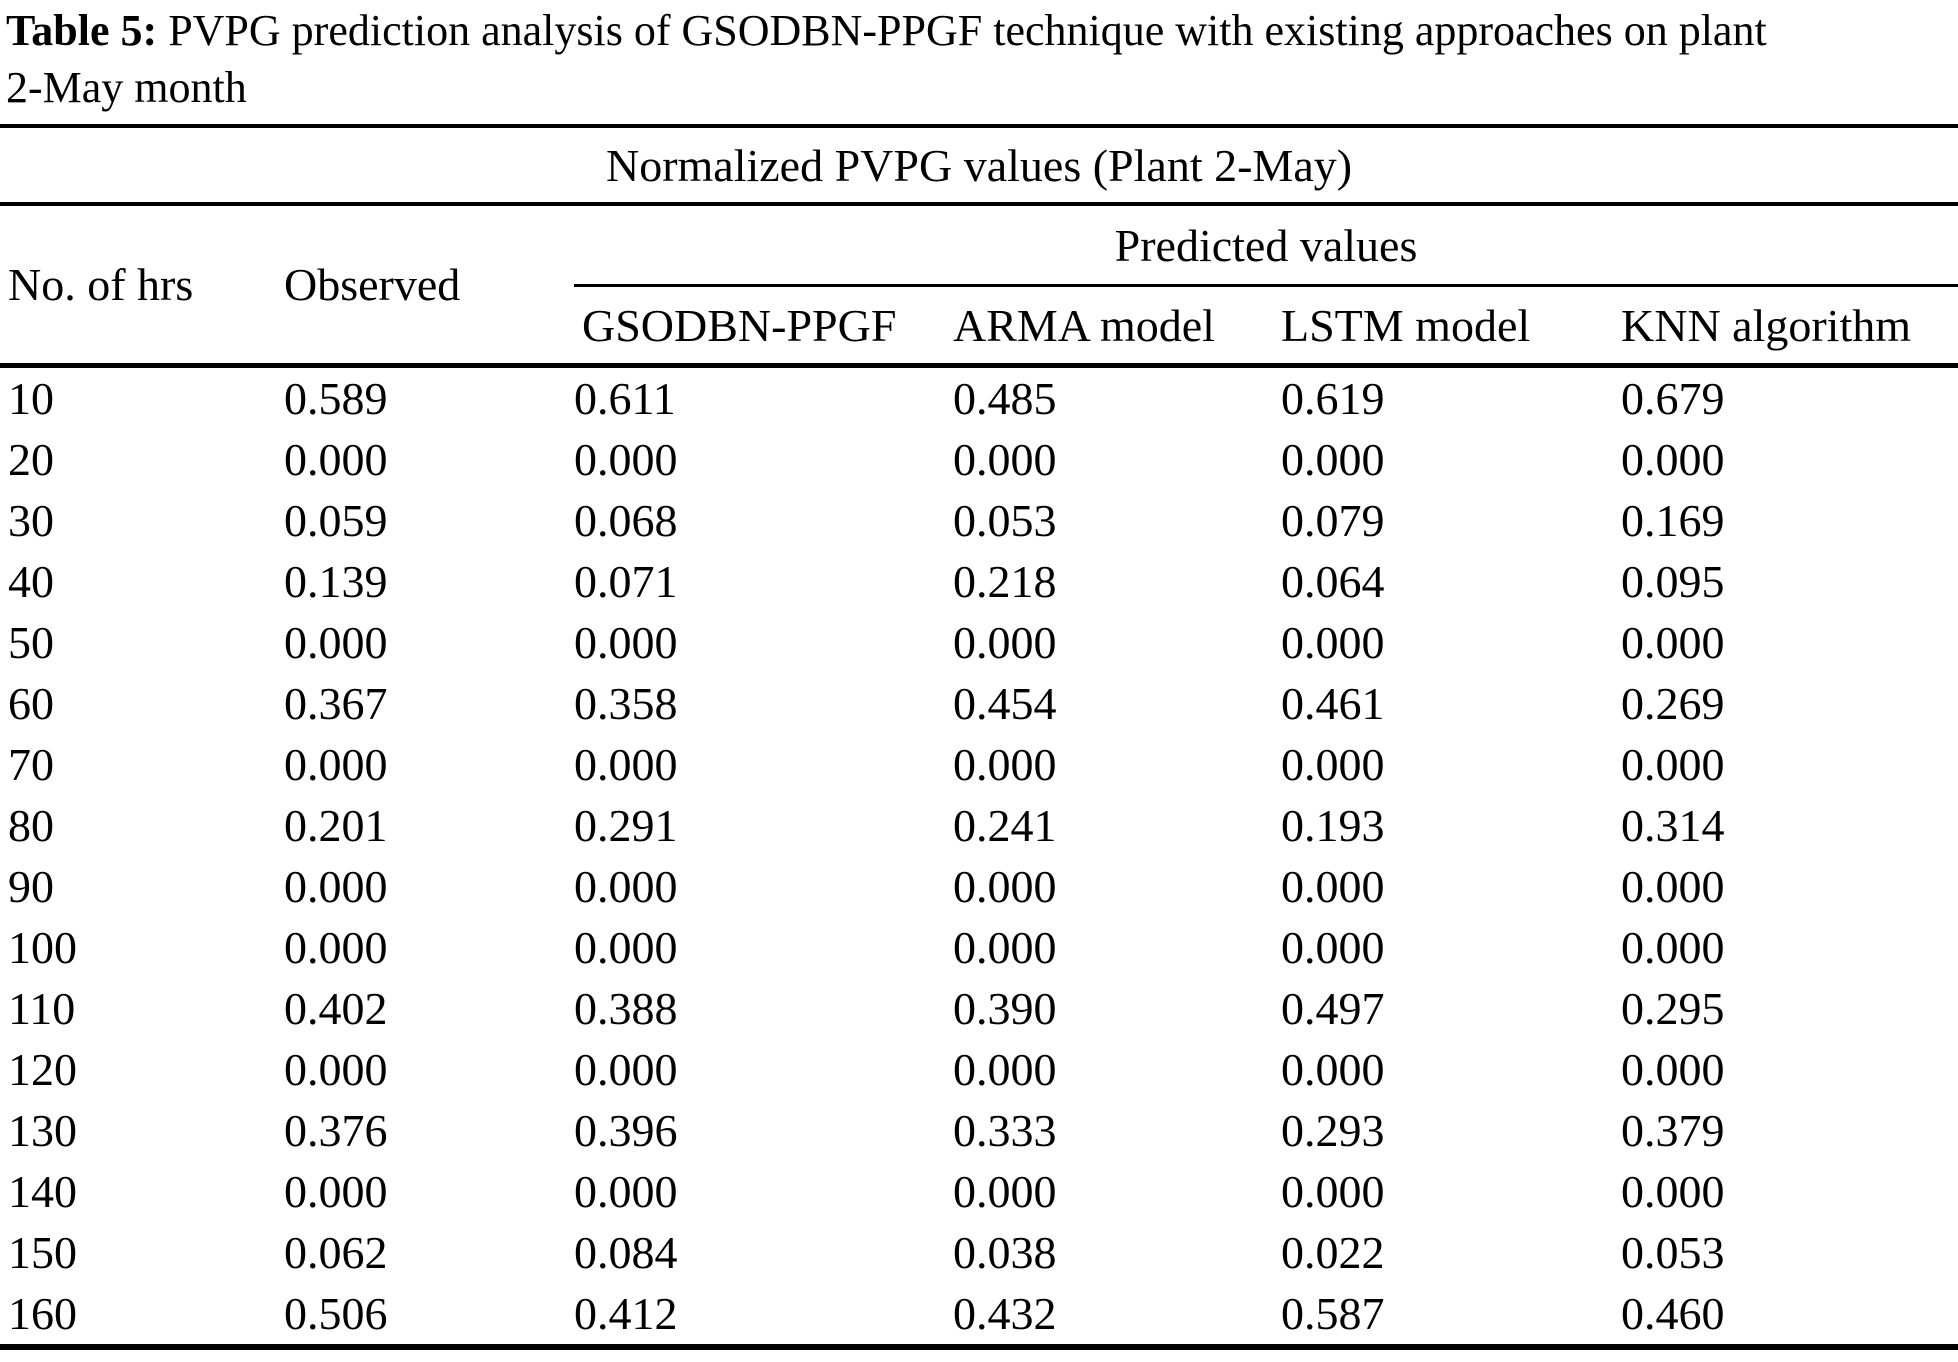 Image resolution: width=1958 pixels, height=1362 pixels. What do you see at coordinates (42, 1313) in the screenshot?
I see `cell-hours: 160` at bounding box center [42, 1313].